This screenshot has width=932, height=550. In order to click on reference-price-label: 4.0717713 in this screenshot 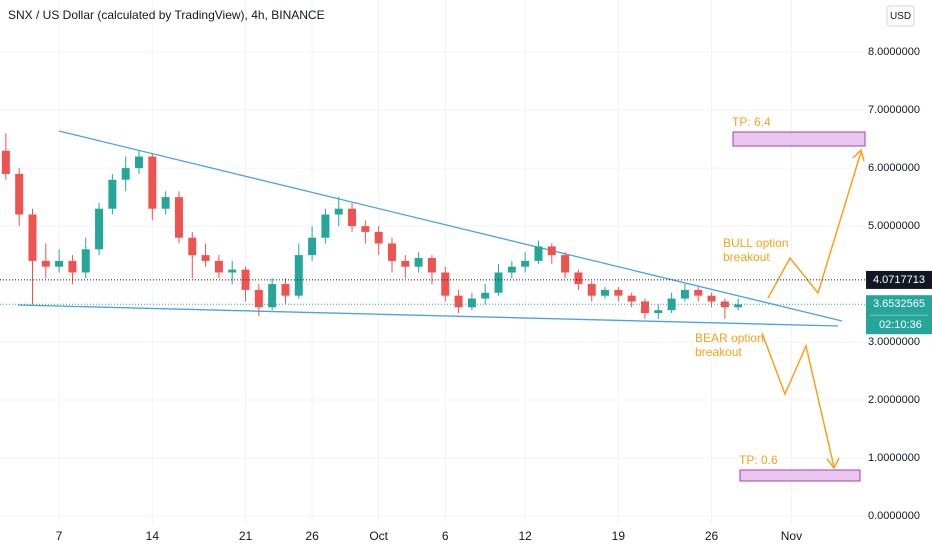, I will do `click(899, 280)`.